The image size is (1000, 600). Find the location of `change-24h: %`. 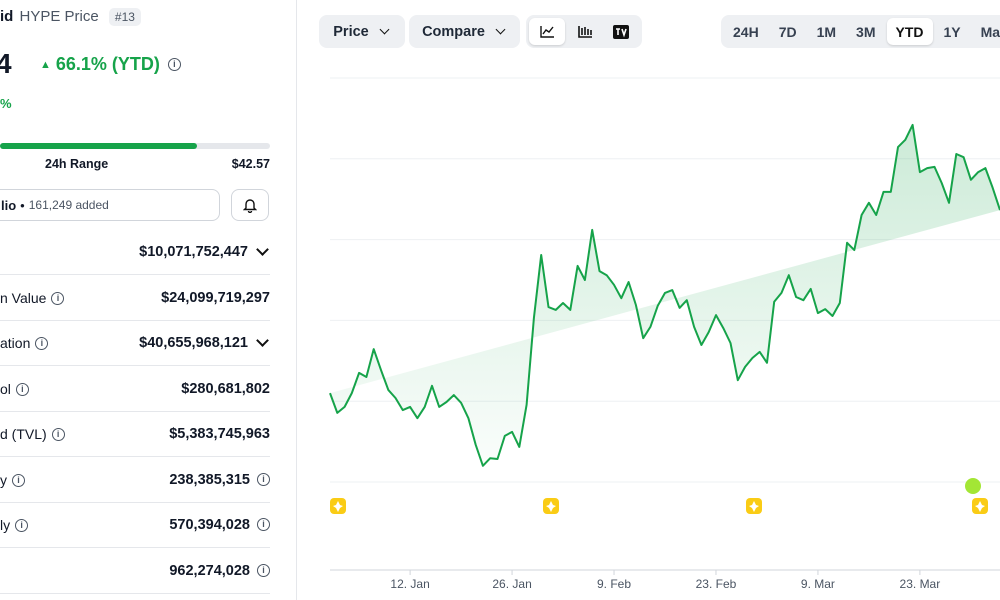

change-24h: % is located at coordinates (6, 103).